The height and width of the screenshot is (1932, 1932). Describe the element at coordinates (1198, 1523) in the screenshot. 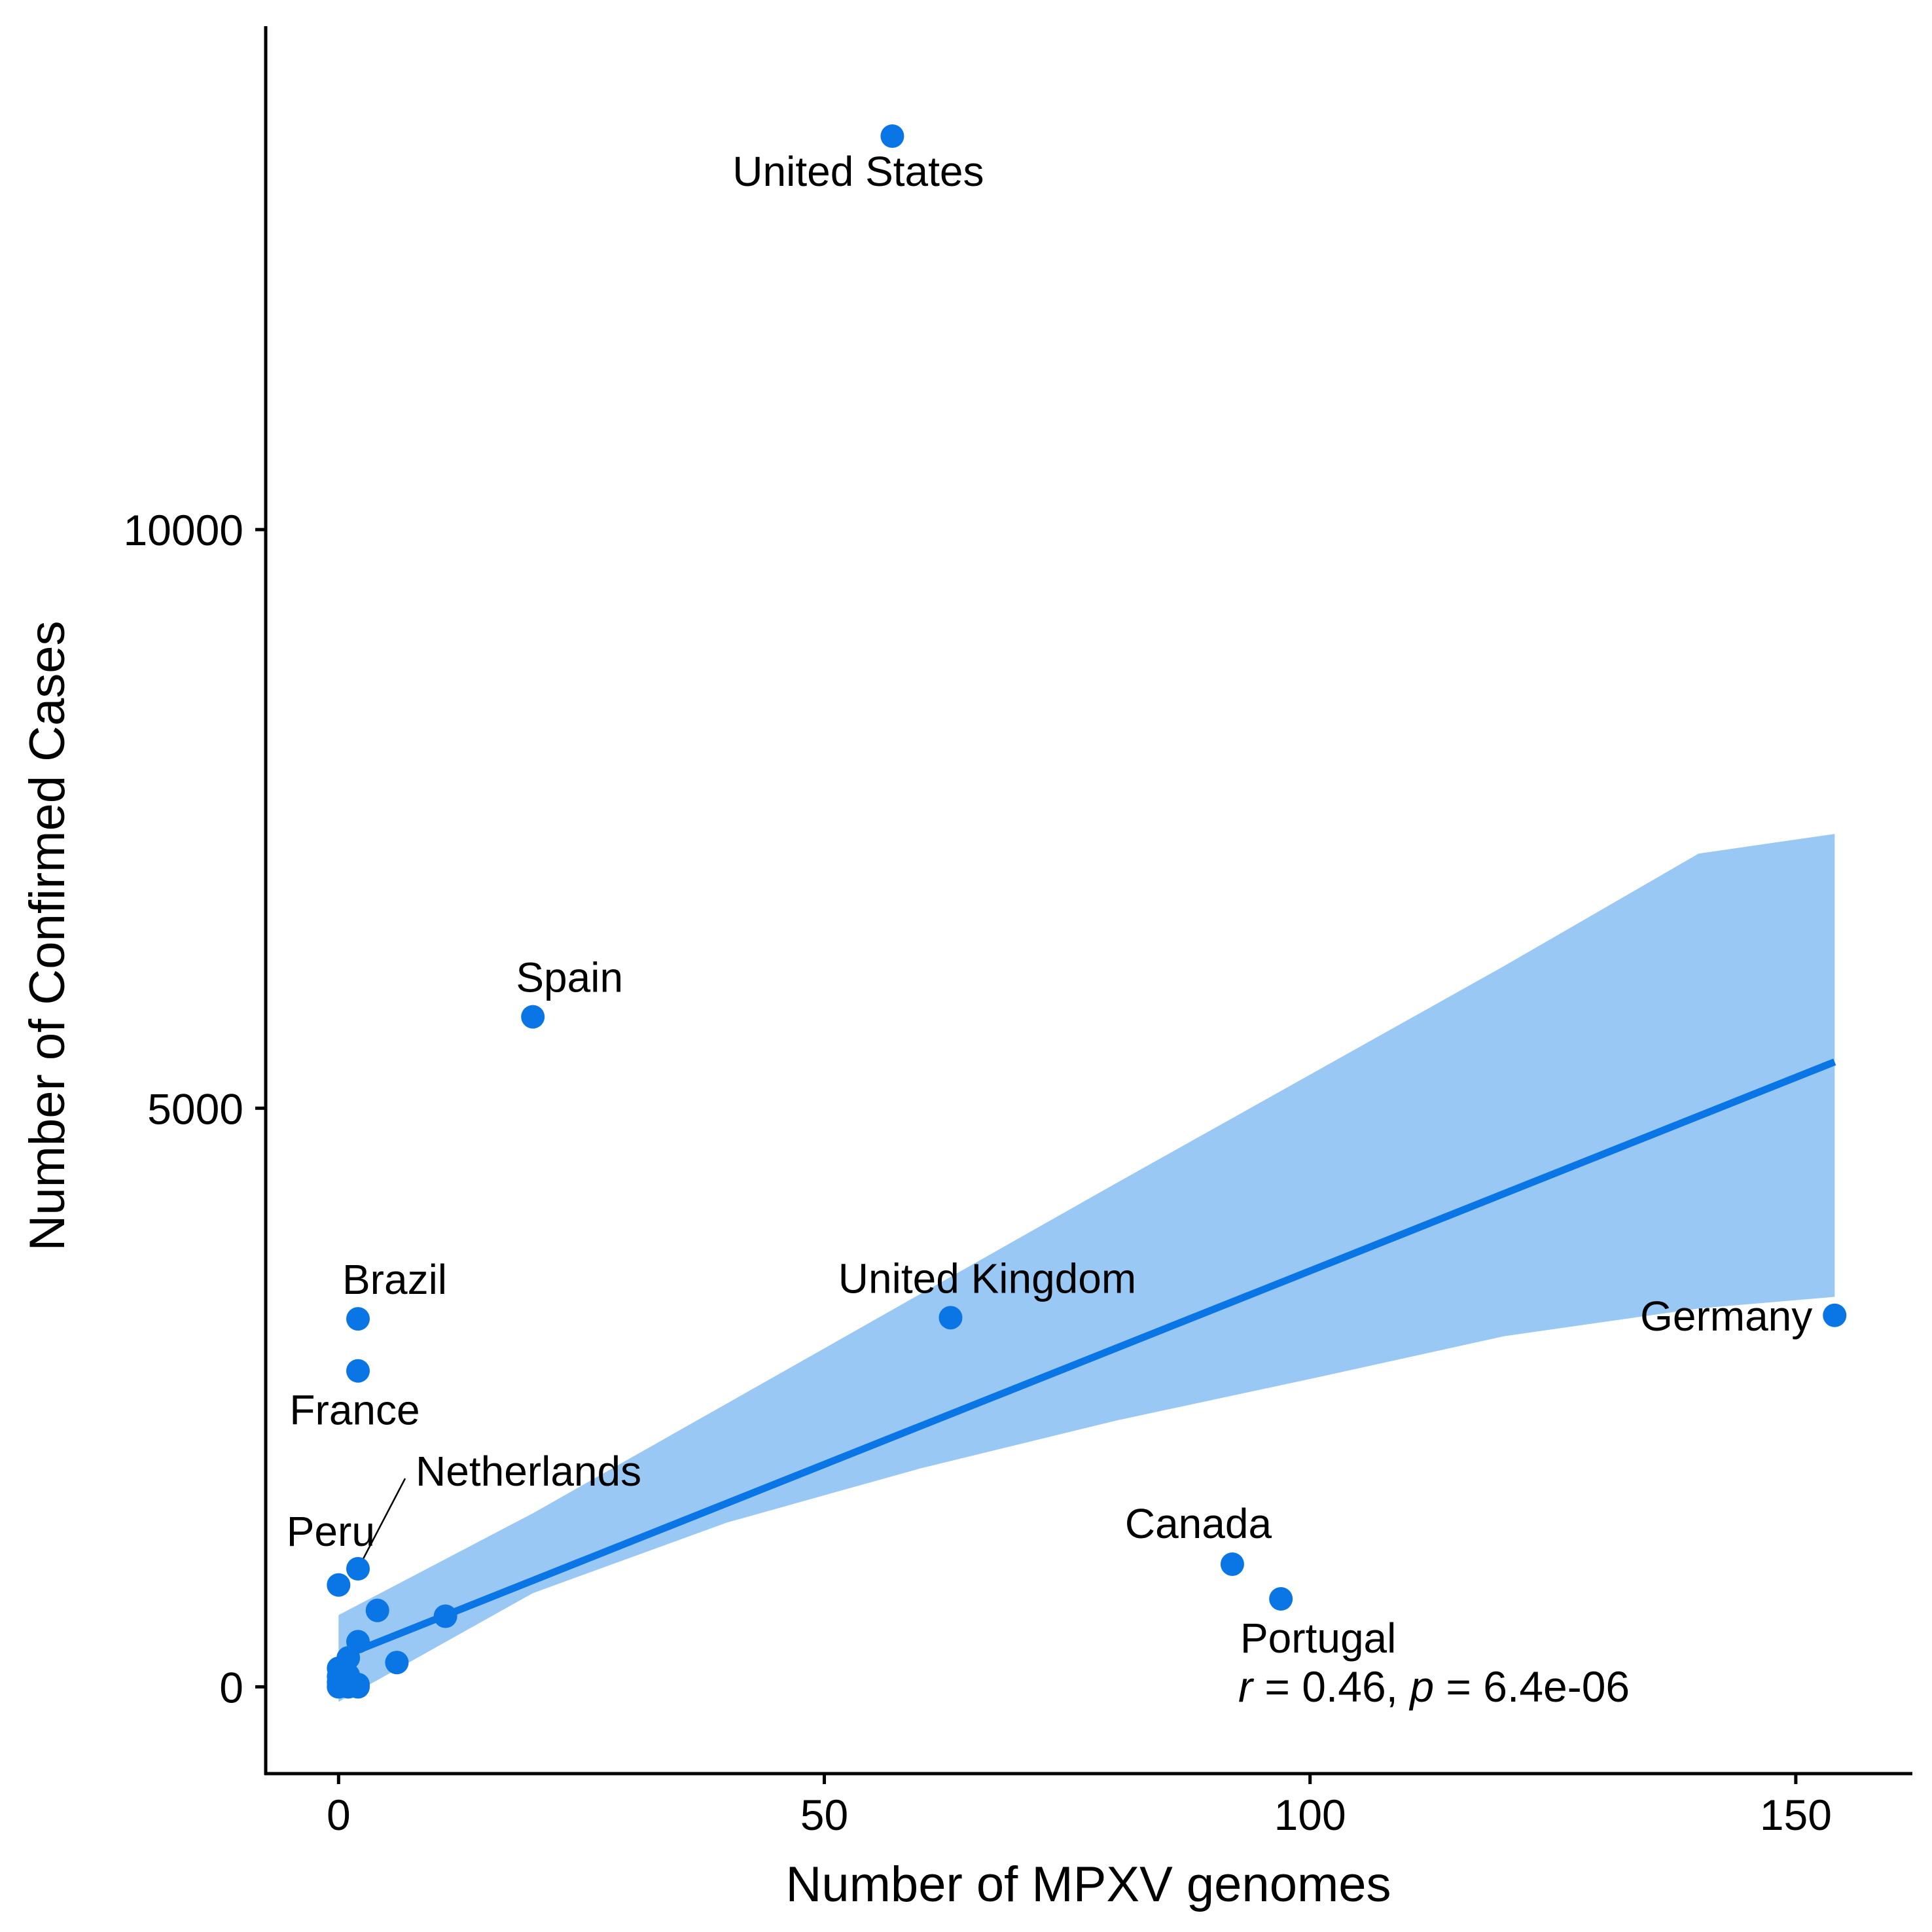

I see `point-label-canada: Canada` at that location.